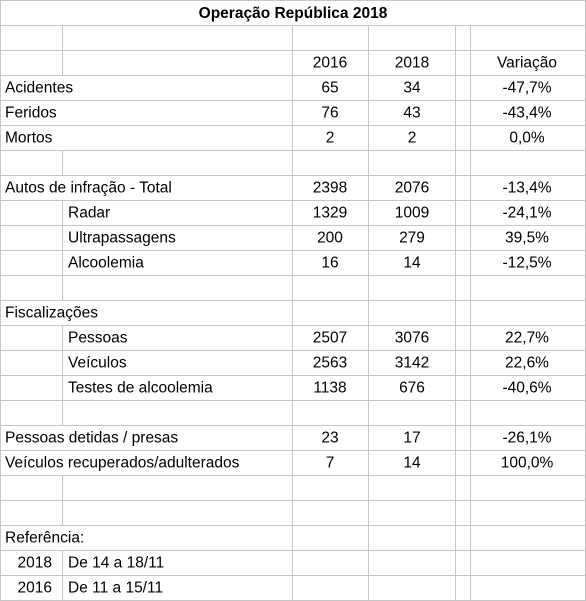  Describe the element at coordinates (140, 388) in the screenshot. I see `row-label: Testes de alcoolemia` at that location.